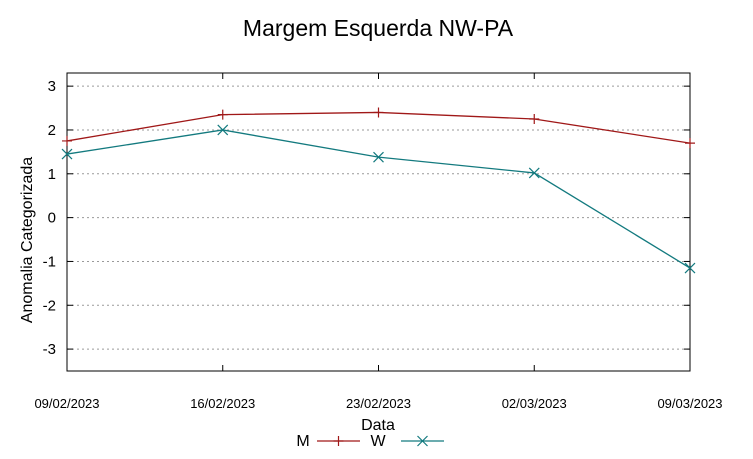 This screenshot has width=753, height=459. What do you see at coordinates (378, 28) in the screenshot?
I see `chart-title: Margem Esquerda NW-PA` at bounding box center [378, 28].